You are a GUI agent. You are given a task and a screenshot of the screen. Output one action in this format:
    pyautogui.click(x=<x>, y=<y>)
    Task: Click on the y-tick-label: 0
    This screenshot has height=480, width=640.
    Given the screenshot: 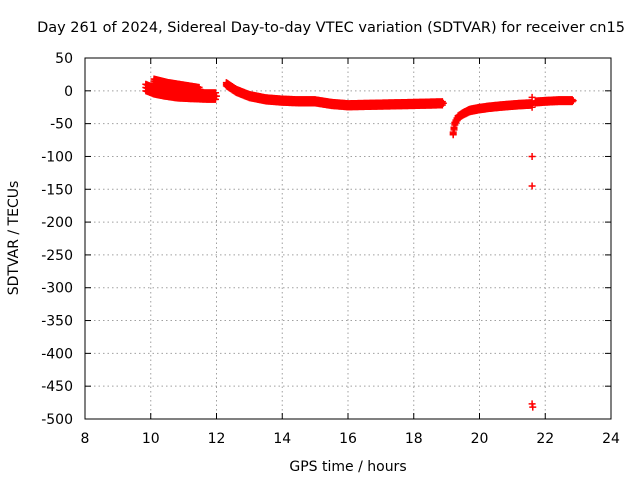 What is the action you would take?
    pyautogui.click(x=68, y=92)
    